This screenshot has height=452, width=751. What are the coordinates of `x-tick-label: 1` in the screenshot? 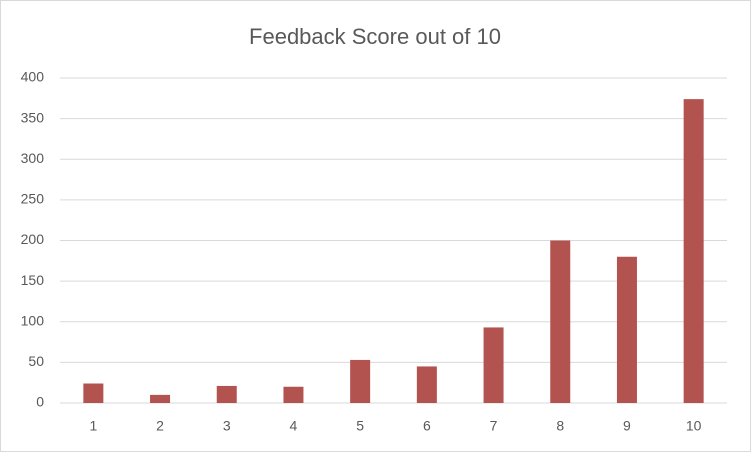 It's located at (93, 426).